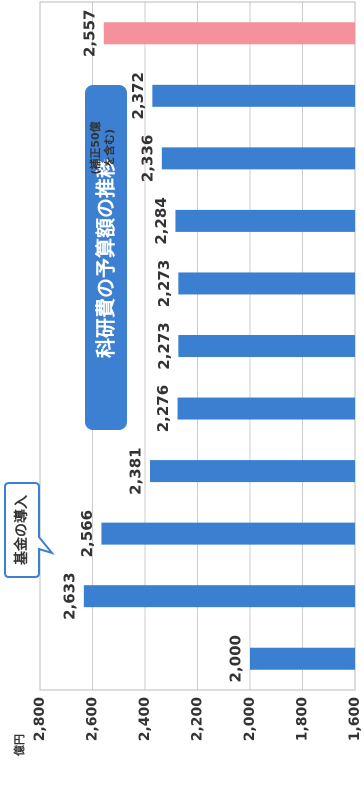 The height and width of the screenshot is (805, 364). Describe the element at coordinates (355, 719) in the screenshot. I see `y-tick-label: 1,600` at that location.